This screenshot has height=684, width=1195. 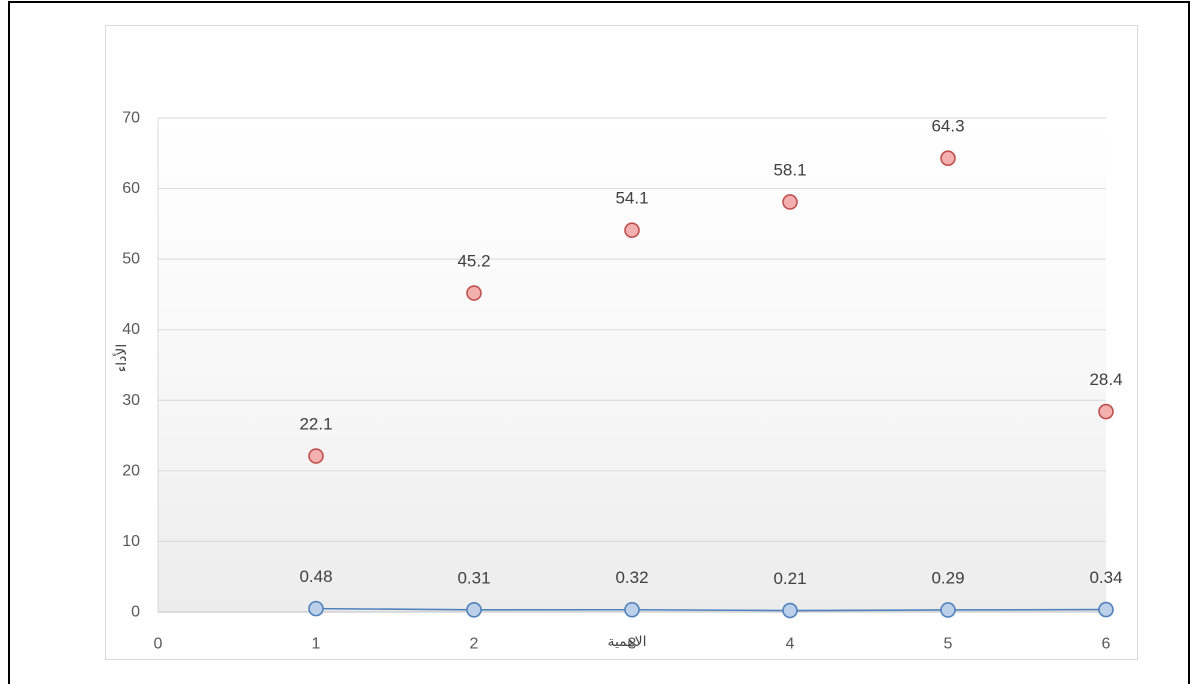 What do you see at coordinates (789, 169) in the screenshot?
I see `series-0-data-label: 58.1` at bounding box center [789, 169].